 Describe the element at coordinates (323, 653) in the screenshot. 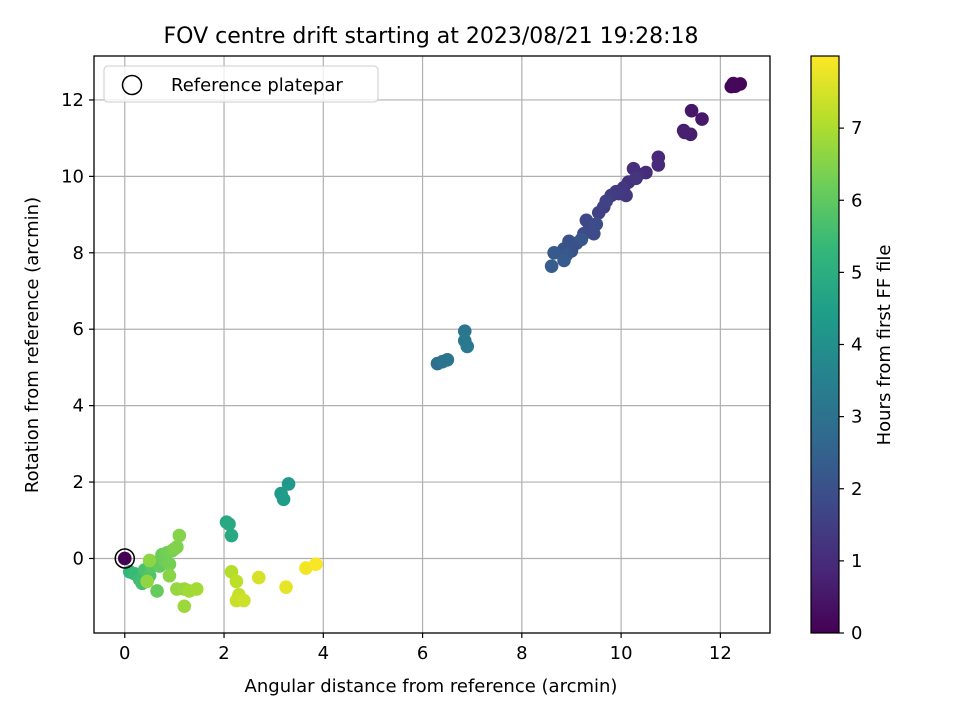

I see `x-tick-label: 4` at that location.